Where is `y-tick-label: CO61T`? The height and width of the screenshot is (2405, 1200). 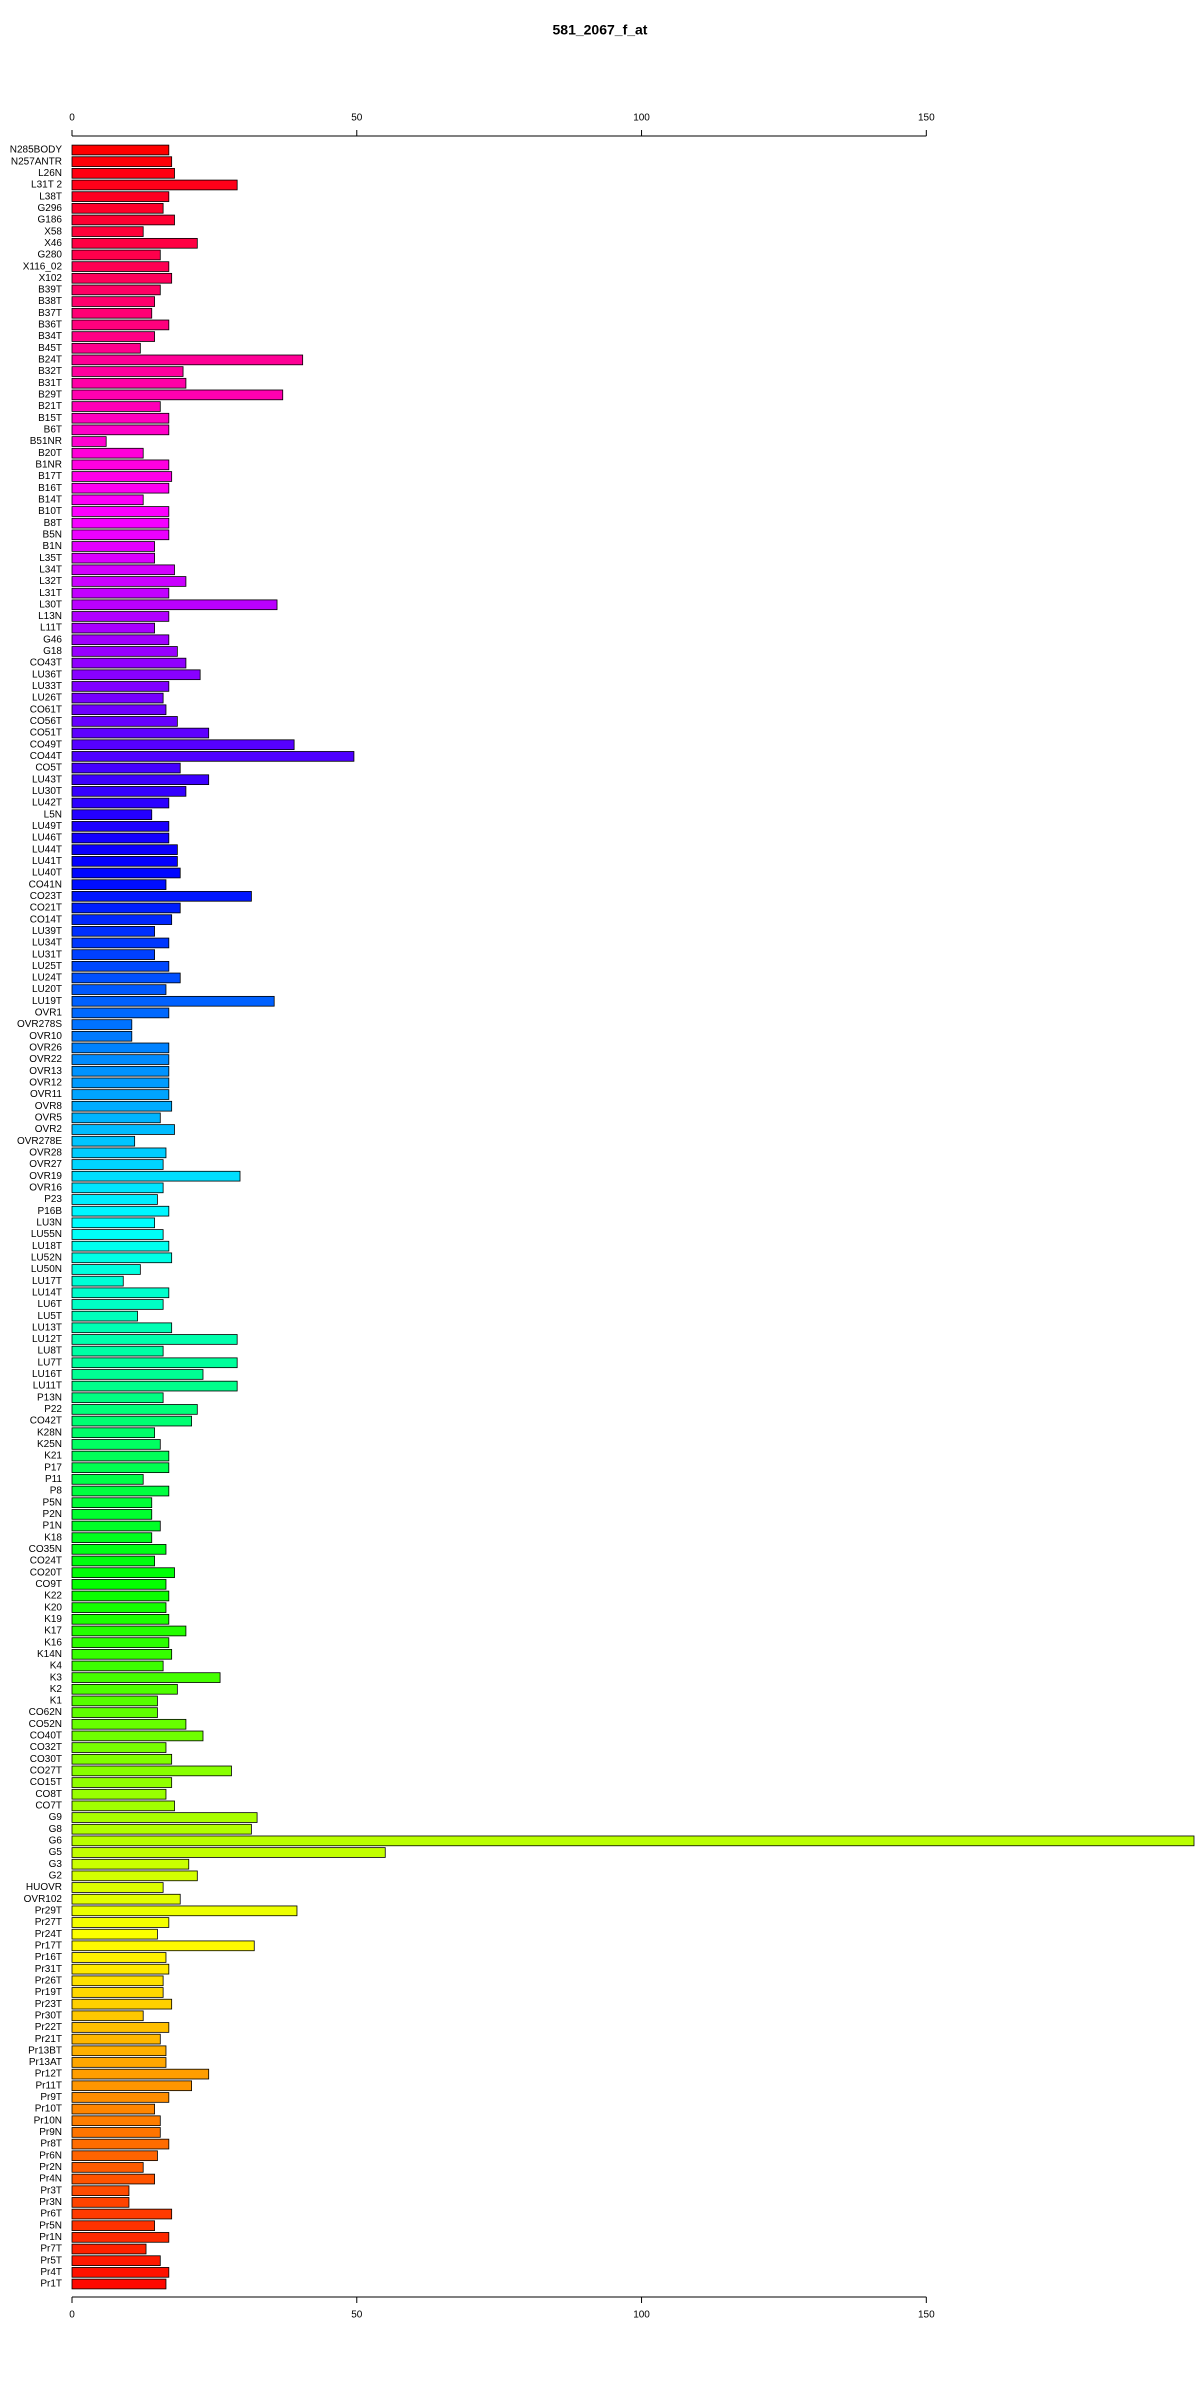 y-tick-label: CO61T is located at coordinates (46, 709).